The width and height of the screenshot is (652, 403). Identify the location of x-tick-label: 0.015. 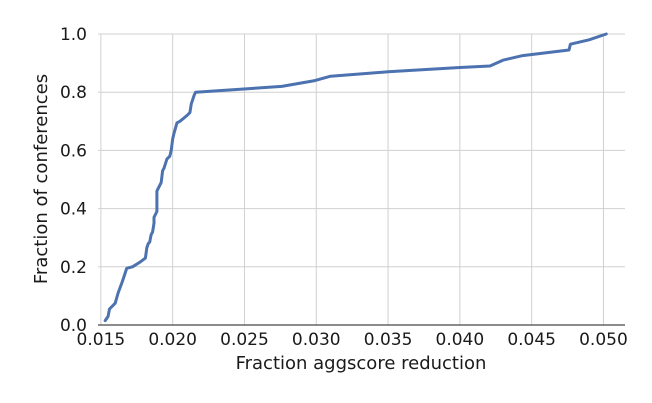
(101, 340).